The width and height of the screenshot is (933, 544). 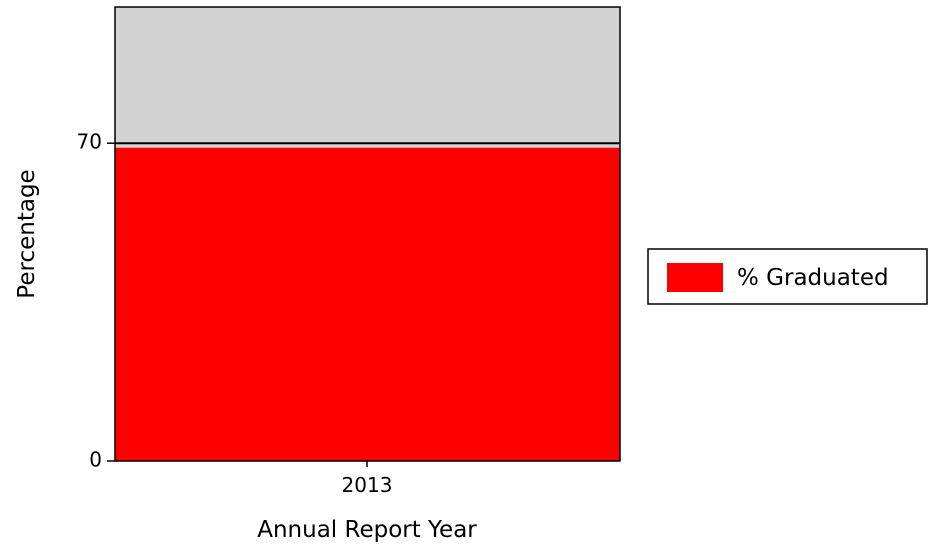 I want to click on y-tick-label-70: 70, so click(x=89, y=142).